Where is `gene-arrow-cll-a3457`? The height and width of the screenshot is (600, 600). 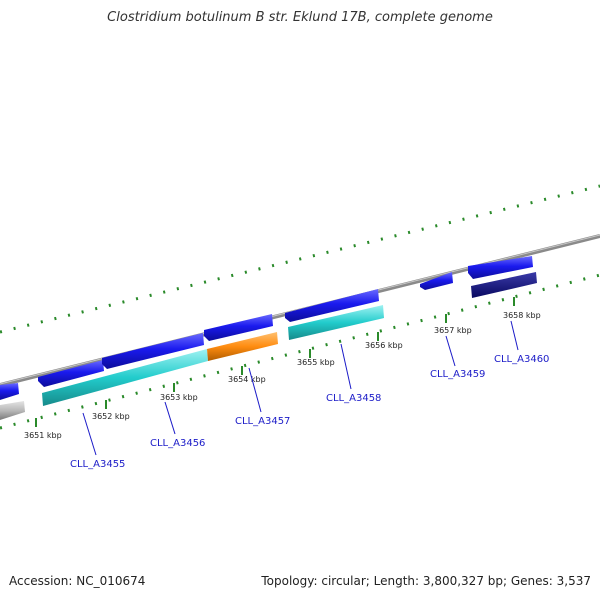 gene-arrow-cll-a3457 is located at coordinates (238, 327).